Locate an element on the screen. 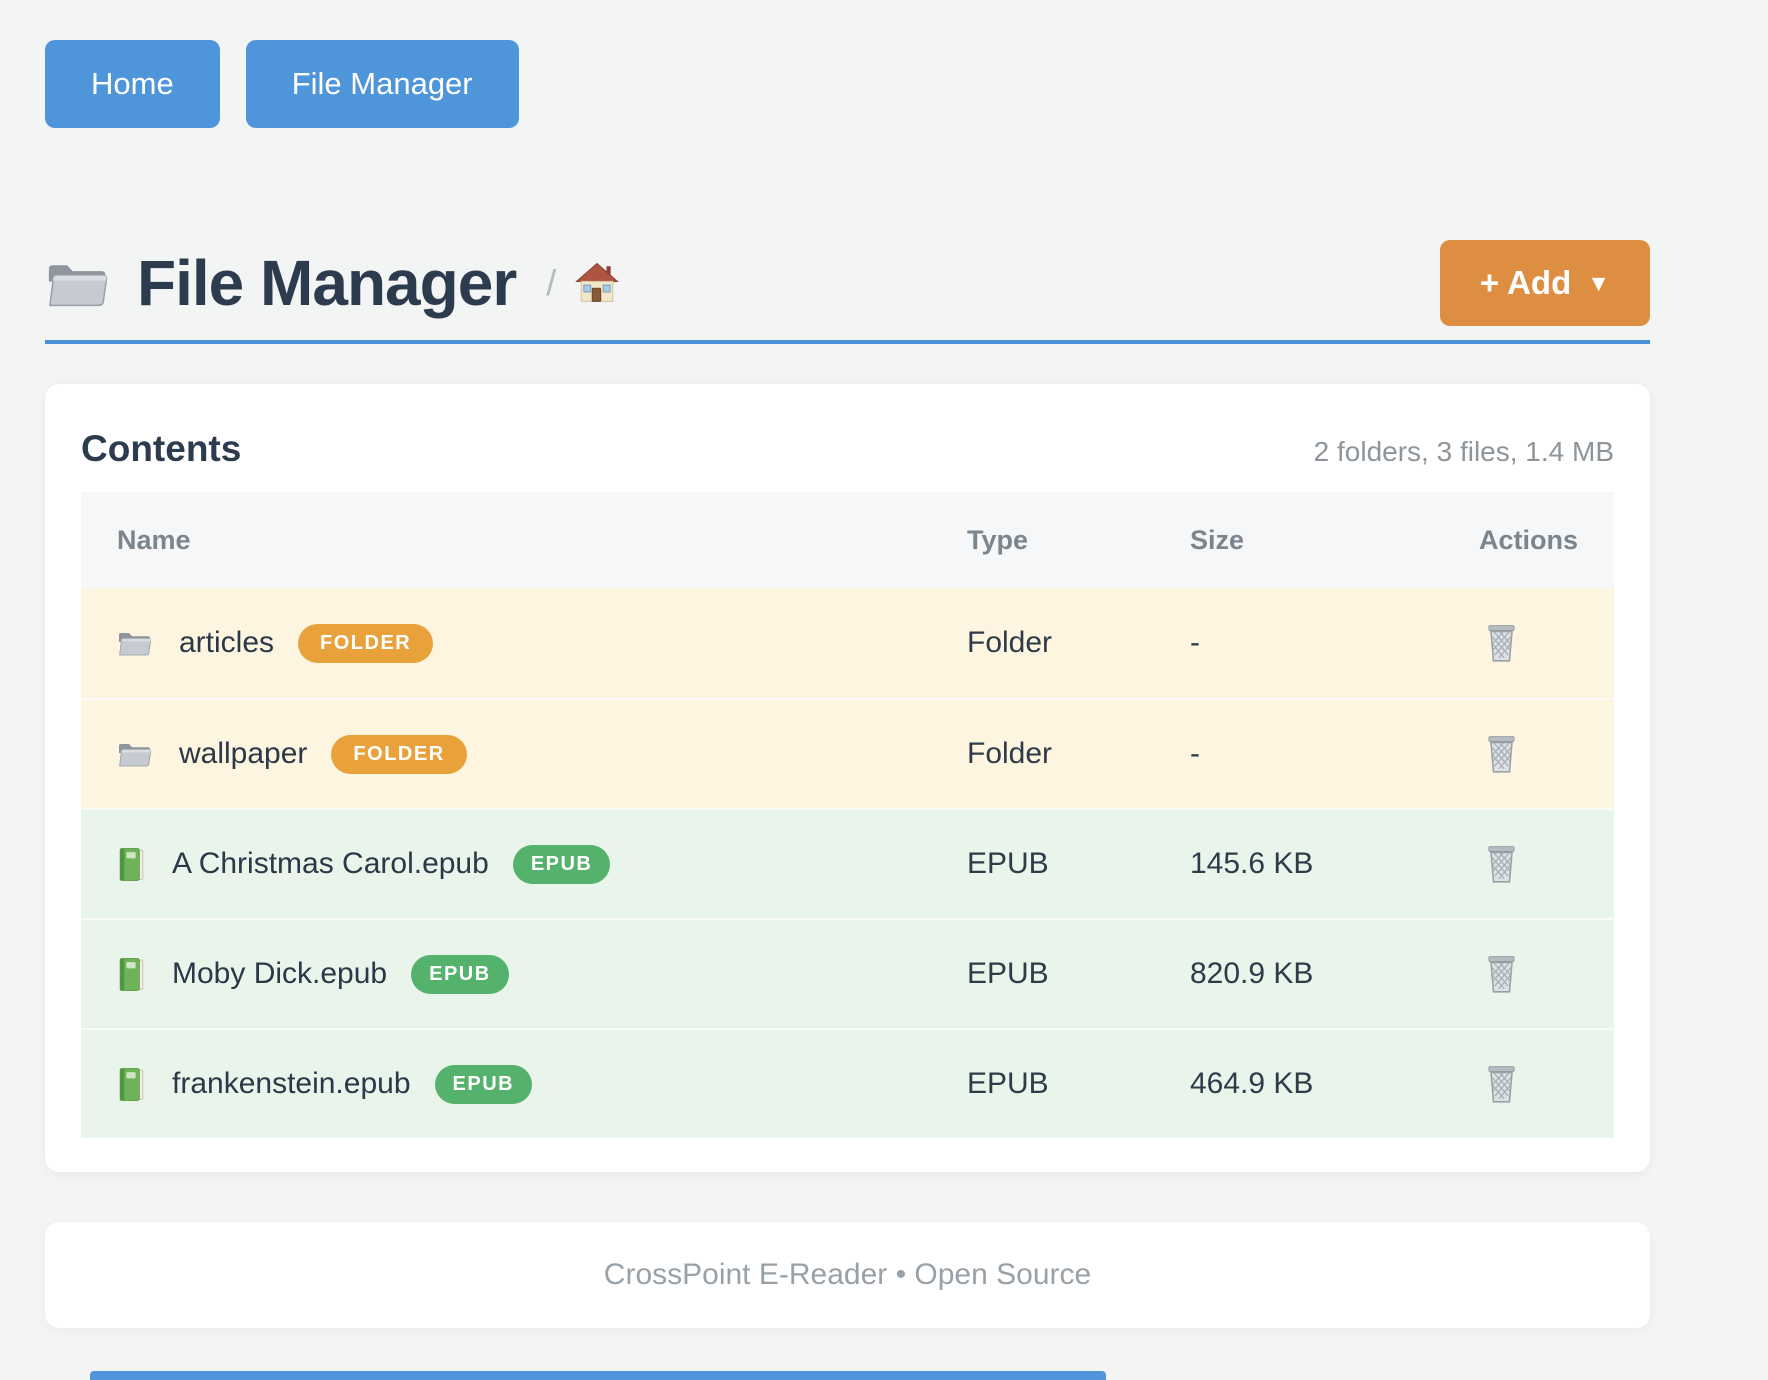  title-divider is located at coordinates (847, 342).